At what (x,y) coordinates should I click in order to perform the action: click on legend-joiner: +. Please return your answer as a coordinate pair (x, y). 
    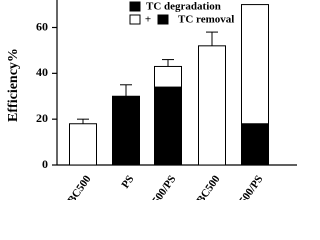
    Looking at the image, I should click on (148, 20).